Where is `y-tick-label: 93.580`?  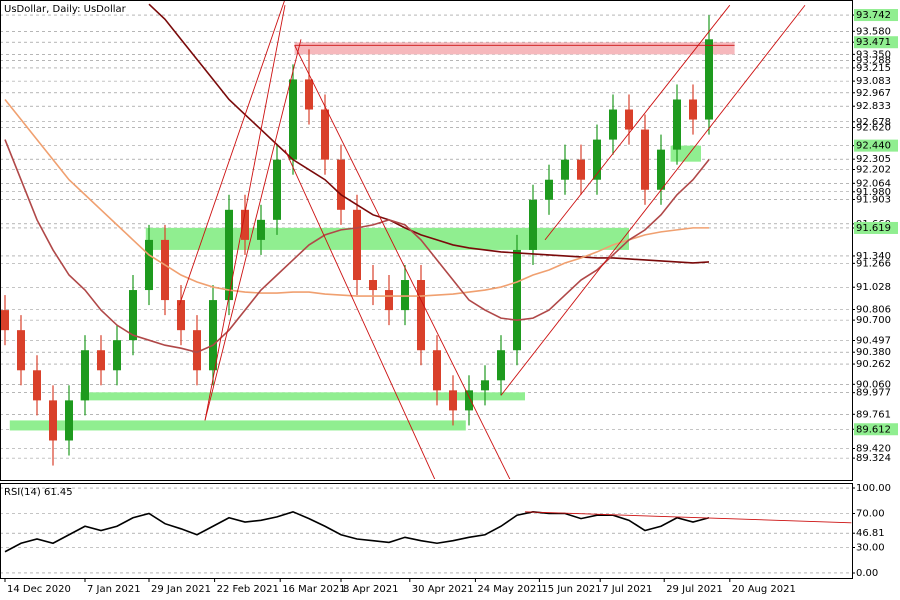
y-tick-label: 93.580 is located at coordinates (873, 31).